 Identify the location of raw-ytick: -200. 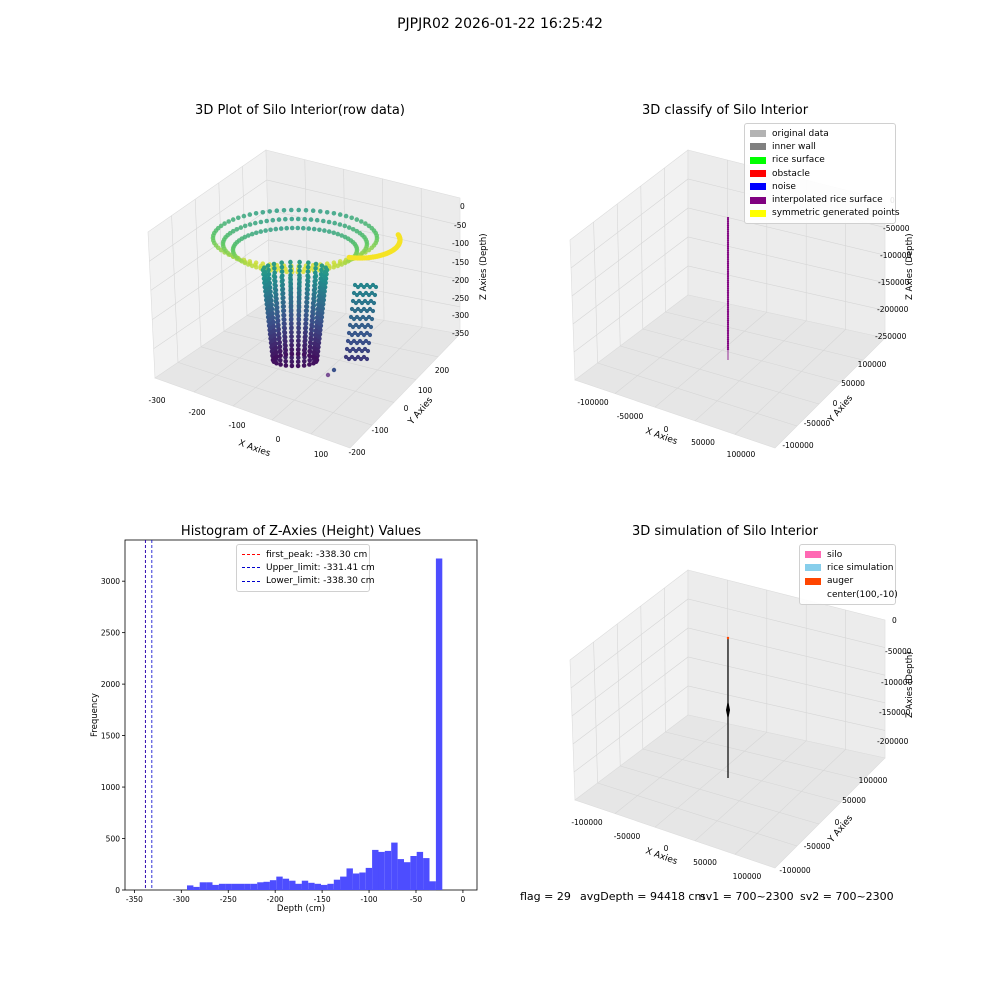
(356, 452).